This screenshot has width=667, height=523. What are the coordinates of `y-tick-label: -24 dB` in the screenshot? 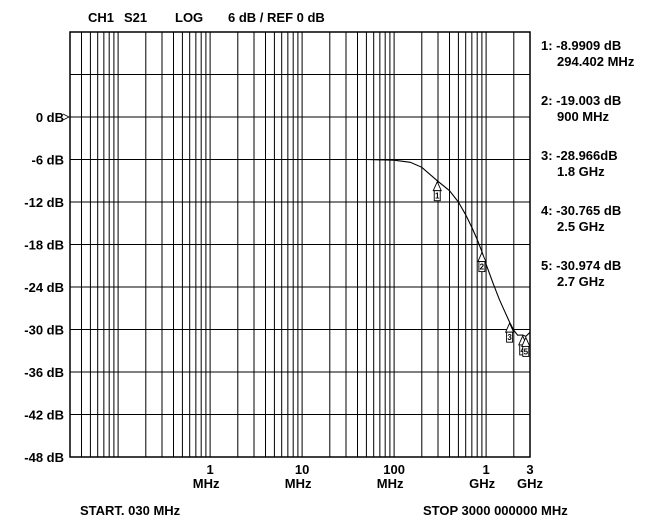 It's located at (44, 287).